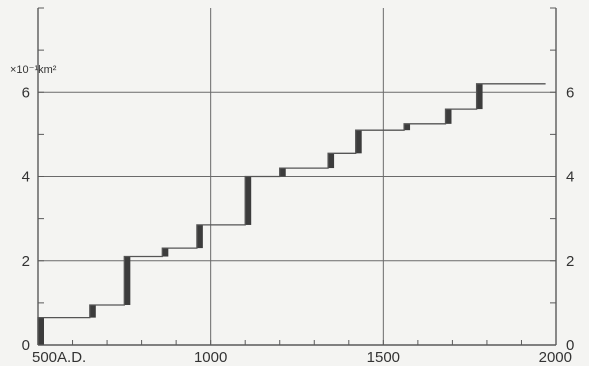  What do you see at coordinates (570, 261) in the screenshot?
I see `y-tick-label-right: 2` at bounding box center [570, 261].